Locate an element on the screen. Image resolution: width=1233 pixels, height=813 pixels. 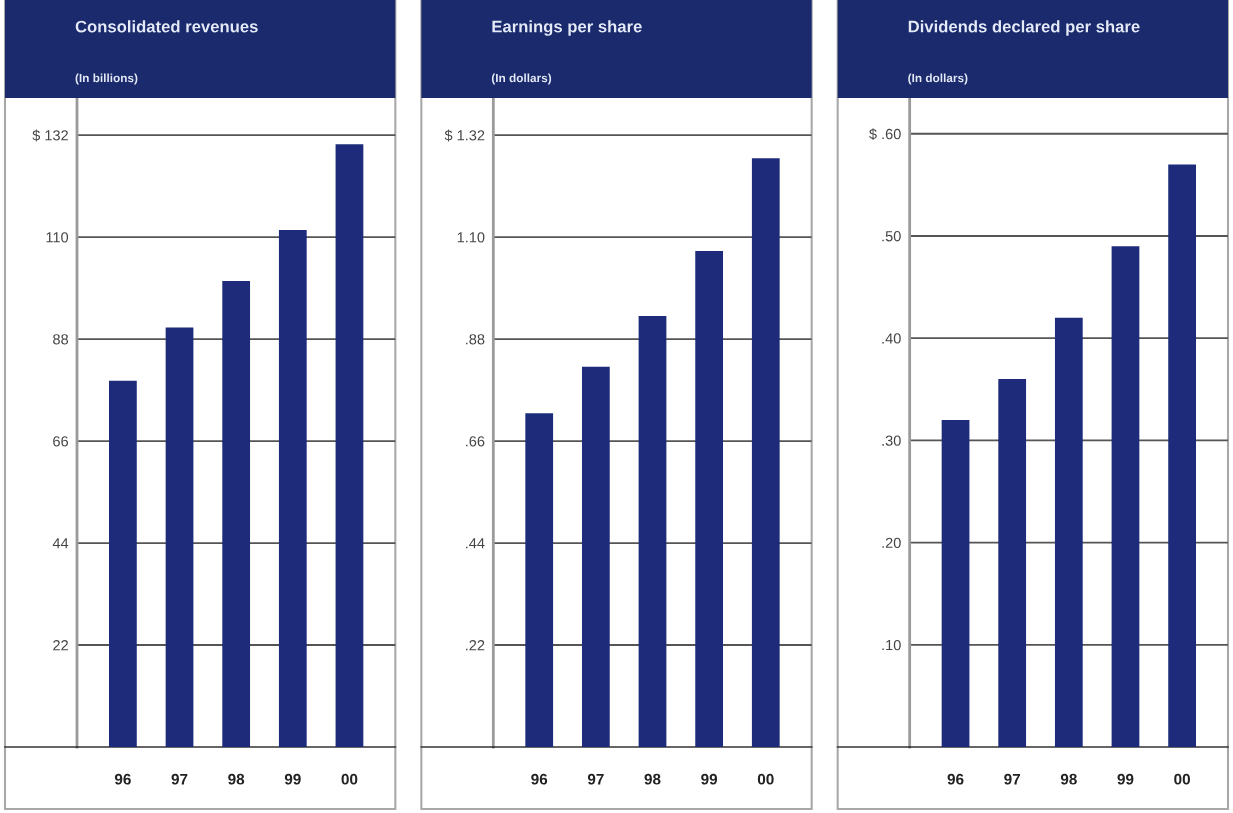
y-tick-label: 22 is located at coordinates (60, 645).